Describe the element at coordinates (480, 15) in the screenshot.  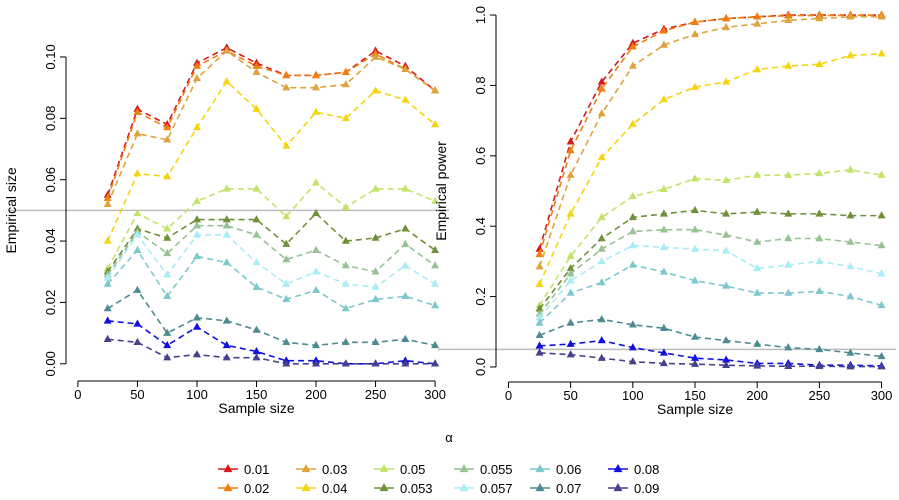
I see `y-tick-label: 1.0` at that location.